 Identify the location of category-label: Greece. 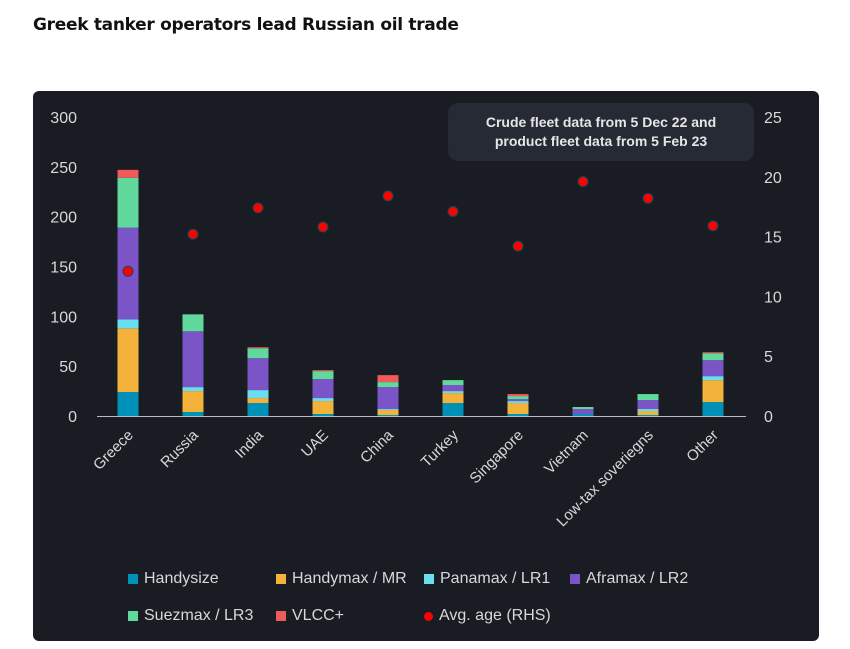
(113, 450).